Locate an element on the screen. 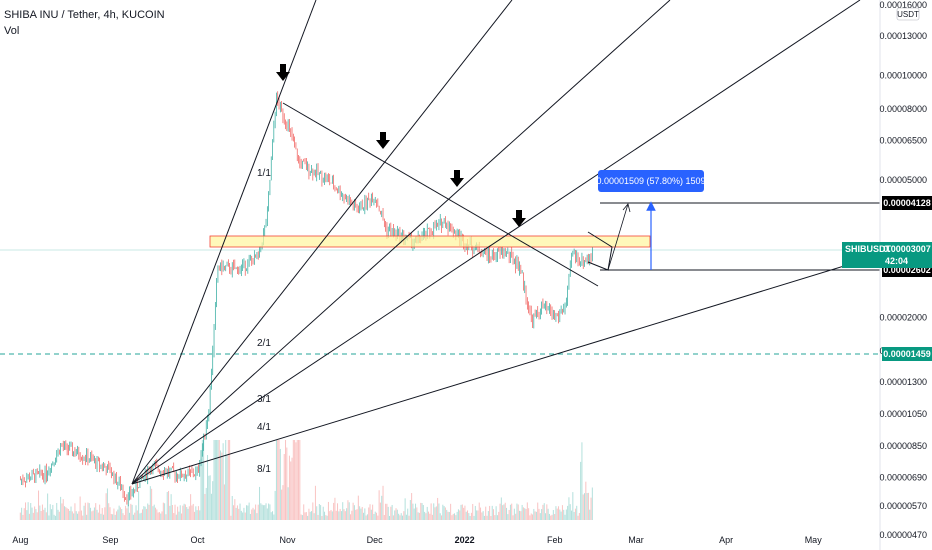 This screenshot has height=550, width=932. time-axis: Aug Sep Oct Nov Dec 2022 Feb Mar Apr May is located at coordinates (417, 540).